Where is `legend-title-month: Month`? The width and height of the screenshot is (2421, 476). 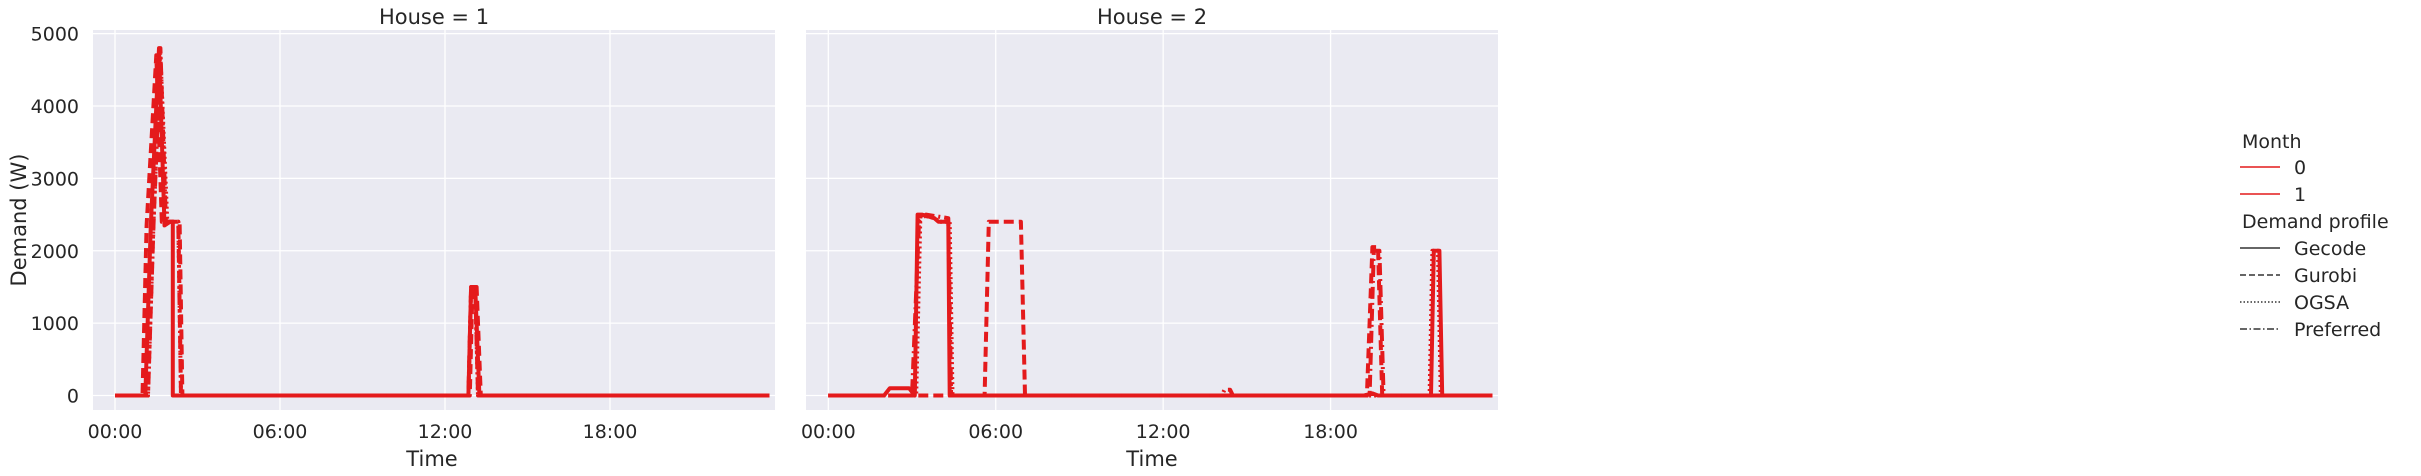 legend-title-month: Month is located at coordinates (2272, 142).